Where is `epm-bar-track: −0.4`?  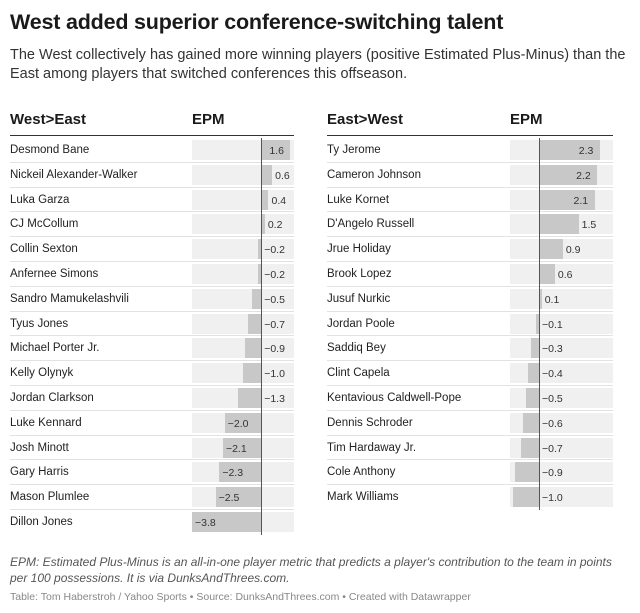 epm-bar-track: −0.4 is located at coordinates (561, 374).